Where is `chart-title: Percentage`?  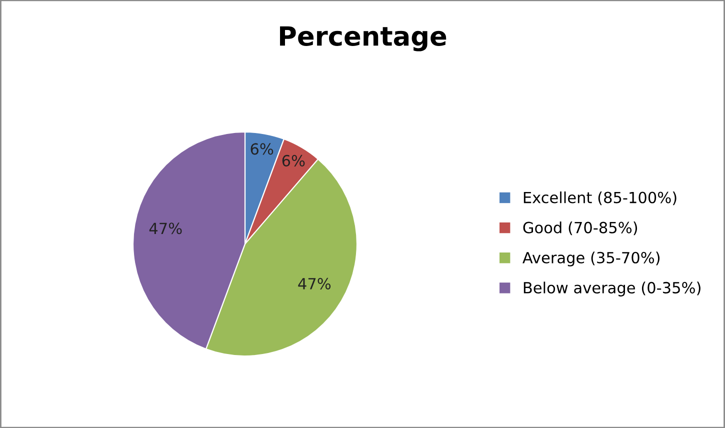 chart-title: Percentage is located at coordinates (363, 39).